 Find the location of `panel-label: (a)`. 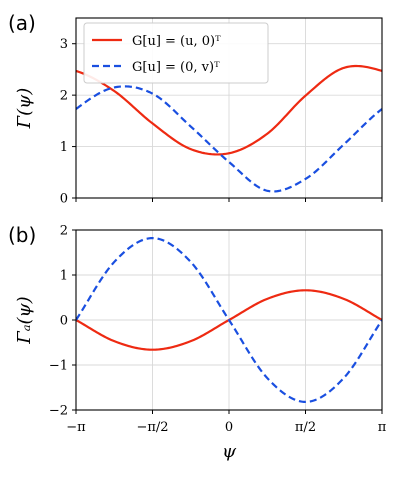

panel-label: (a) is located at coordinates (22, 23).